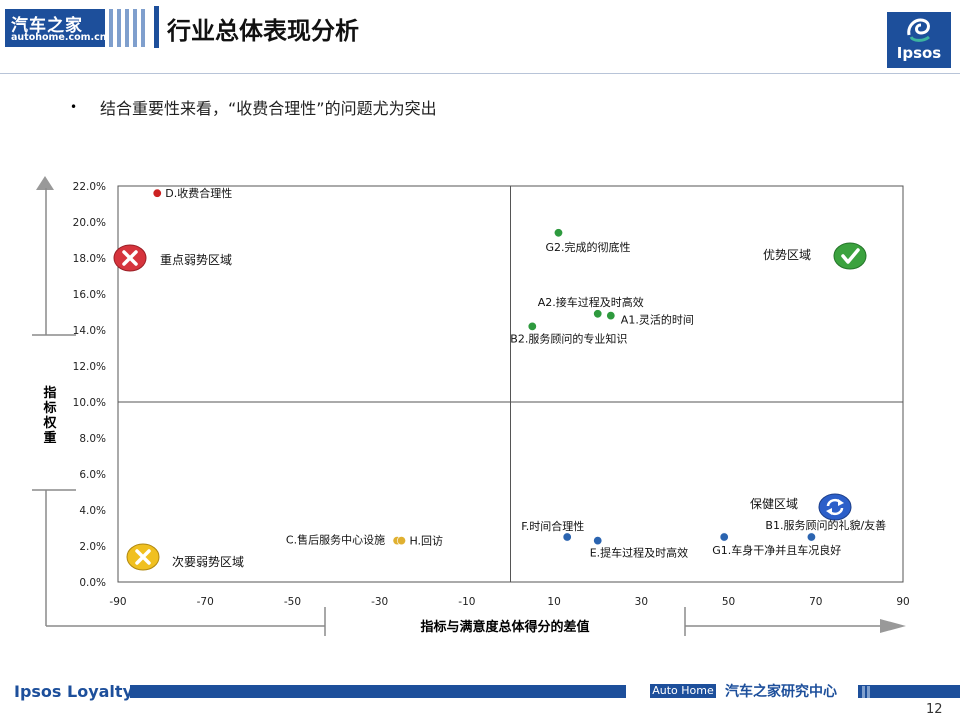  Describe the element at coordinates (776, 550) in the screenshot. I see `data-point-label: G1.车身干净并且车况良好` at that location.